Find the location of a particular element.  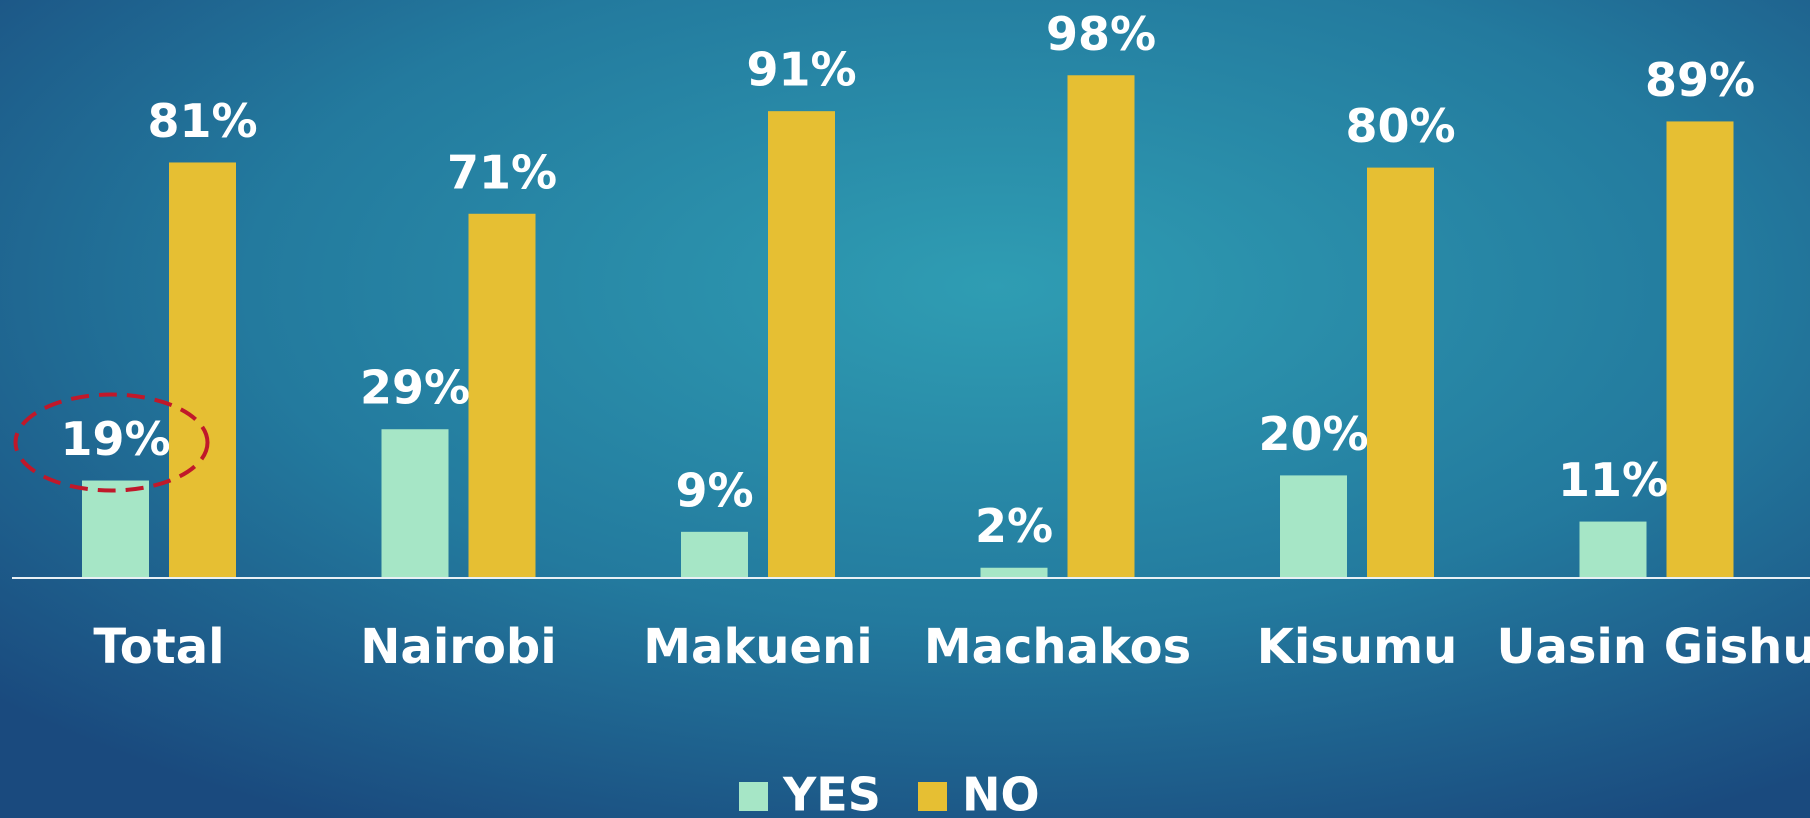

x-tick-label: Machakos is located at coordinates (1057, 647).